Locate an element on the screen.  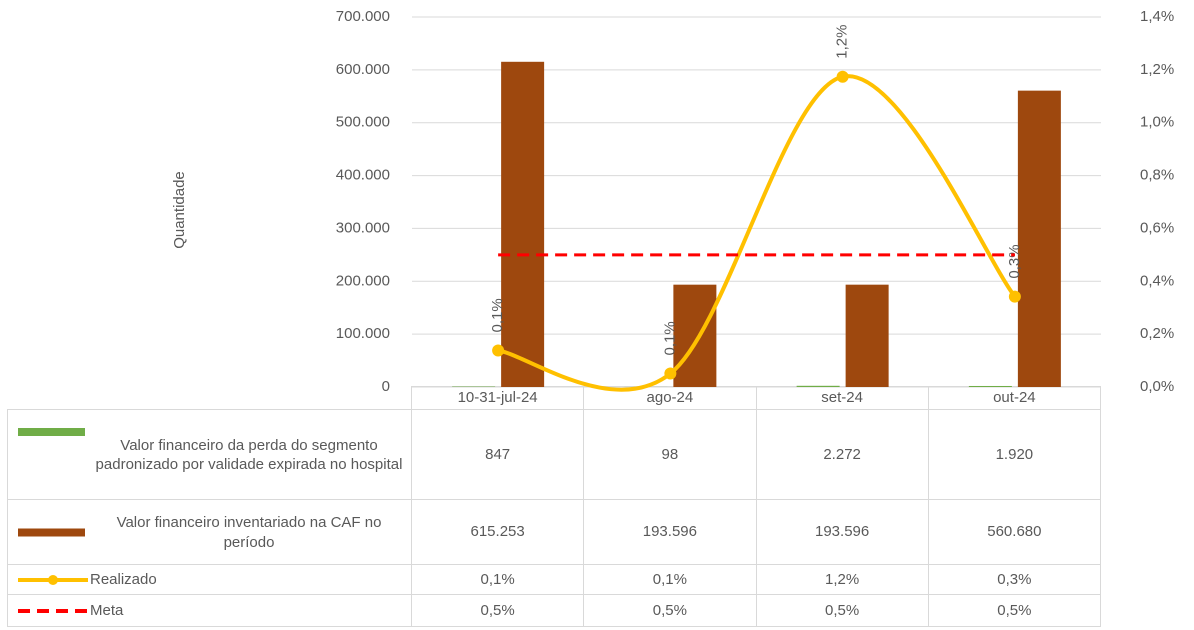
y2-tick-label: 0,2% is located at coordinates (1157, 333).